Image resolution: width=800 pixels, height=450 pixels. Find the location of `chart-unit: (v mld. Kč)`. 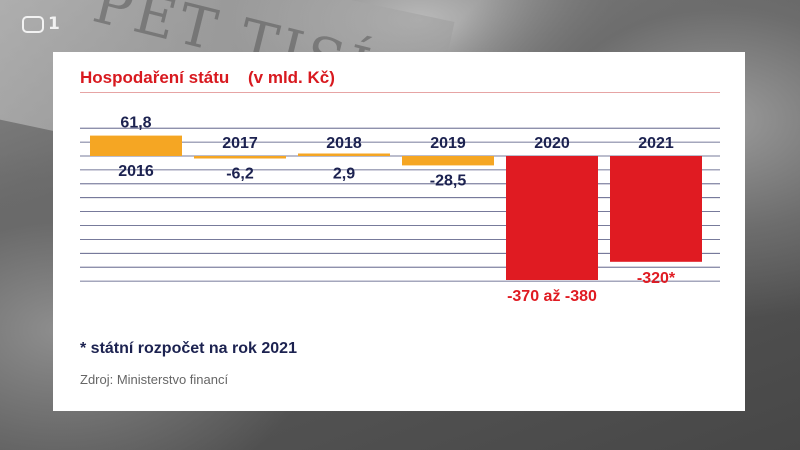

chart-unit: (v mld. Kč) is located at coordinates (291, 77).